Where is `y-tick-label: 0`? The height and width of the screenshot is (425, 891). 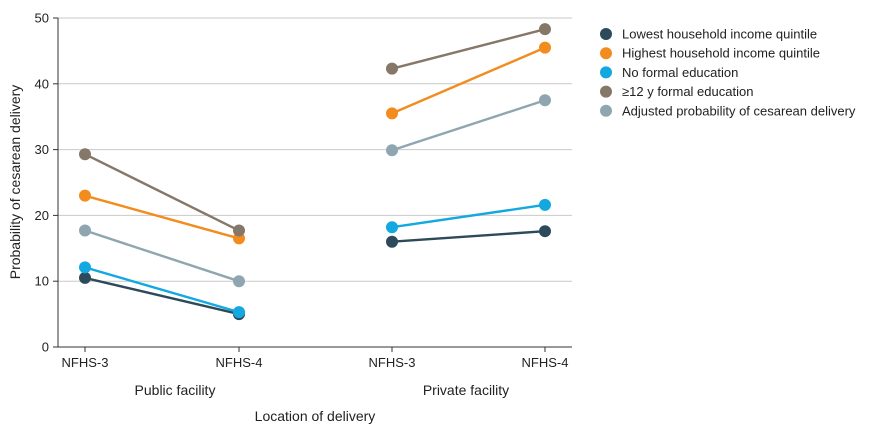 y-tick-label: 0 is located at coordinates (45, 347).